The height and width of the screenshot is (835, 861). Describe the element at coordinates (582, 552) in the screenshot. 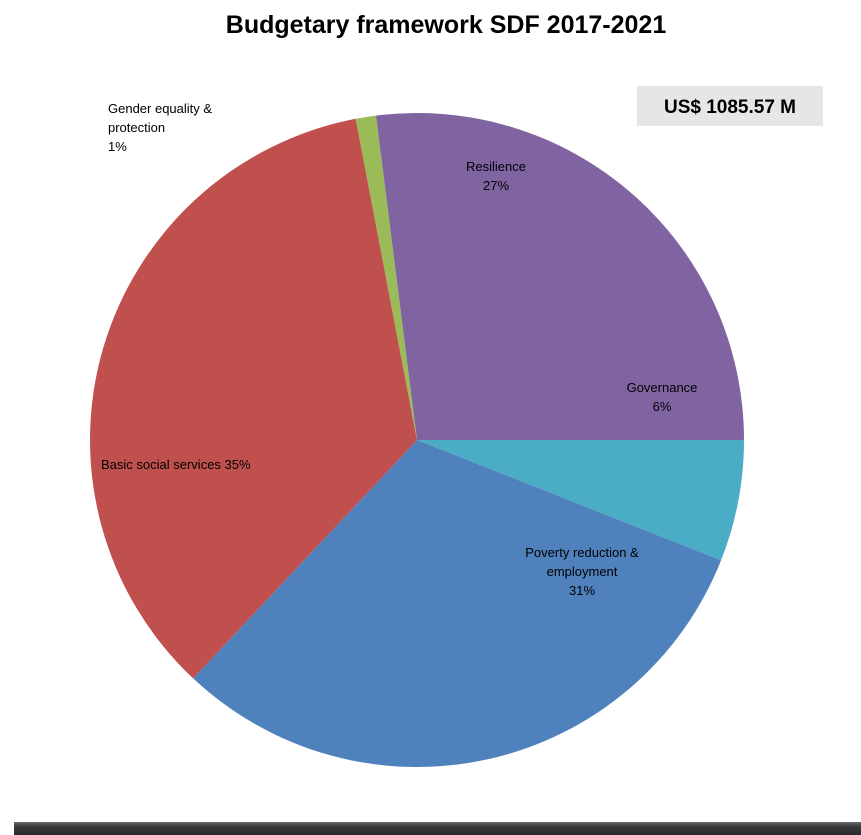

I see `slice-label-line: Poverty reduction &` at that location.